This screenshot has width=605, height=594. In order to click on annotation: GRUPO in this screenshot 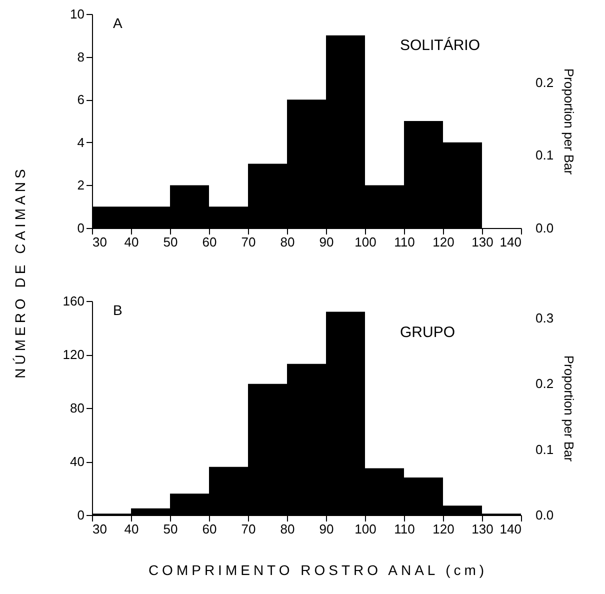, I will do `click(428, 332)`.